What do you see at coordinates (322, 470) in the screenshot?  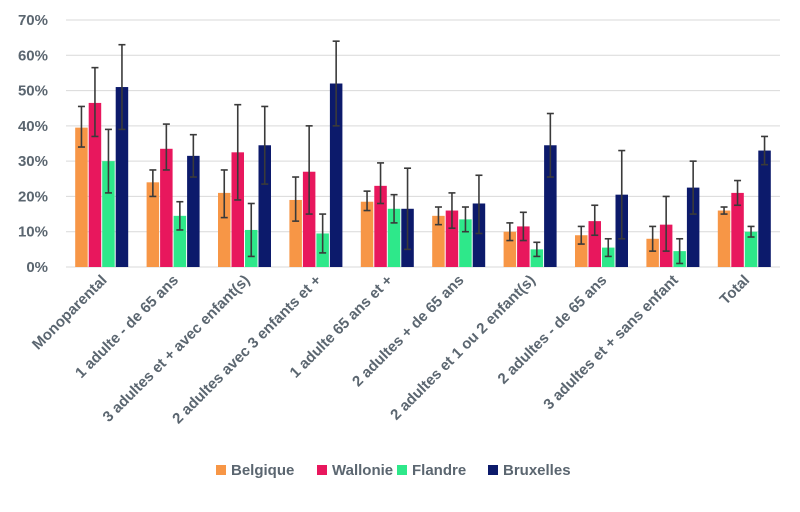 I see `legend-swatch-wallonie` at bounding box center [322, 470].